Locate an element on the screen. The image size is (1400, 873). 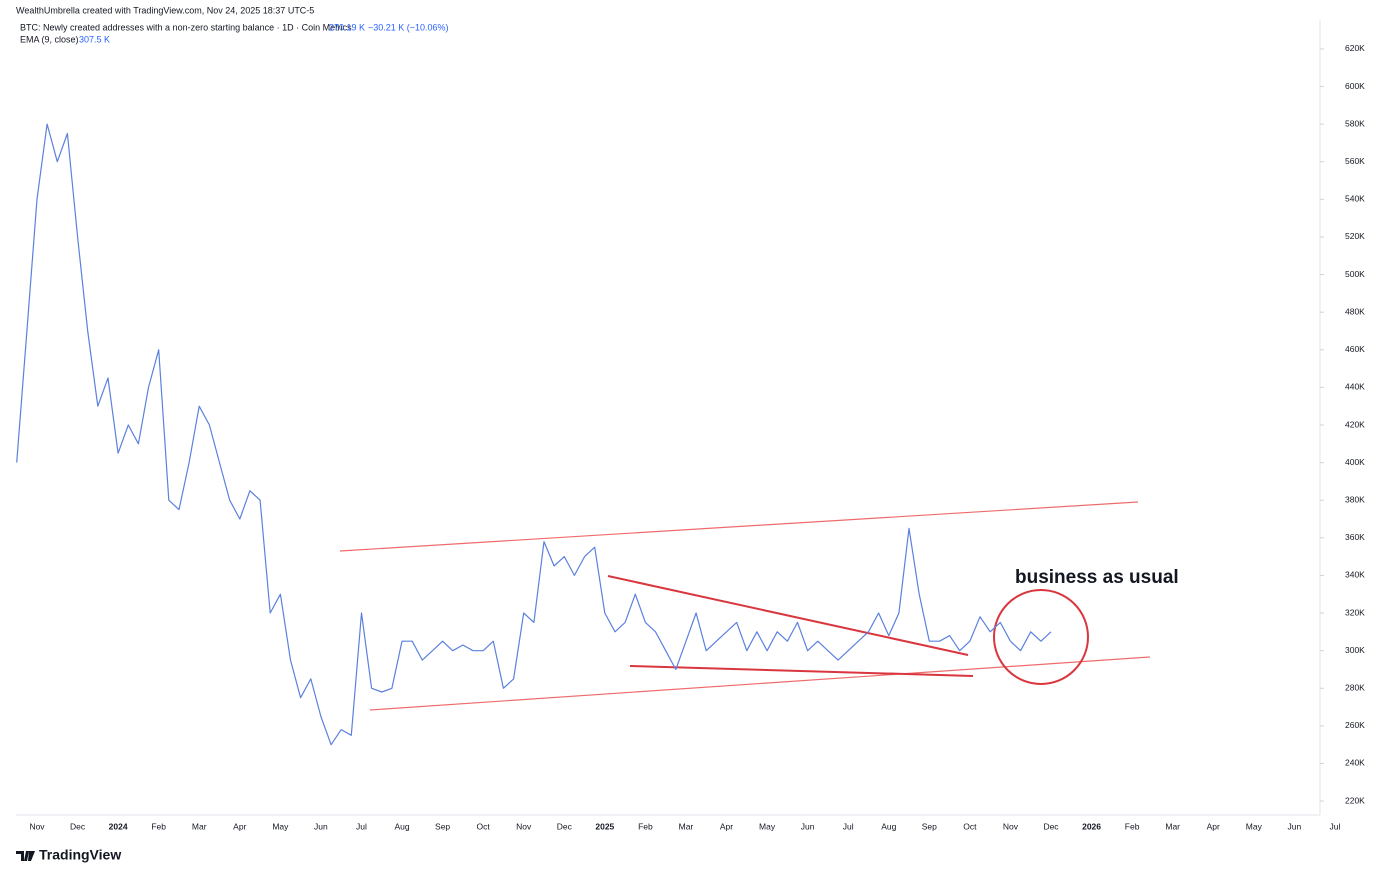
y-tick-label: 380K is located at coordinates (1355, 499).